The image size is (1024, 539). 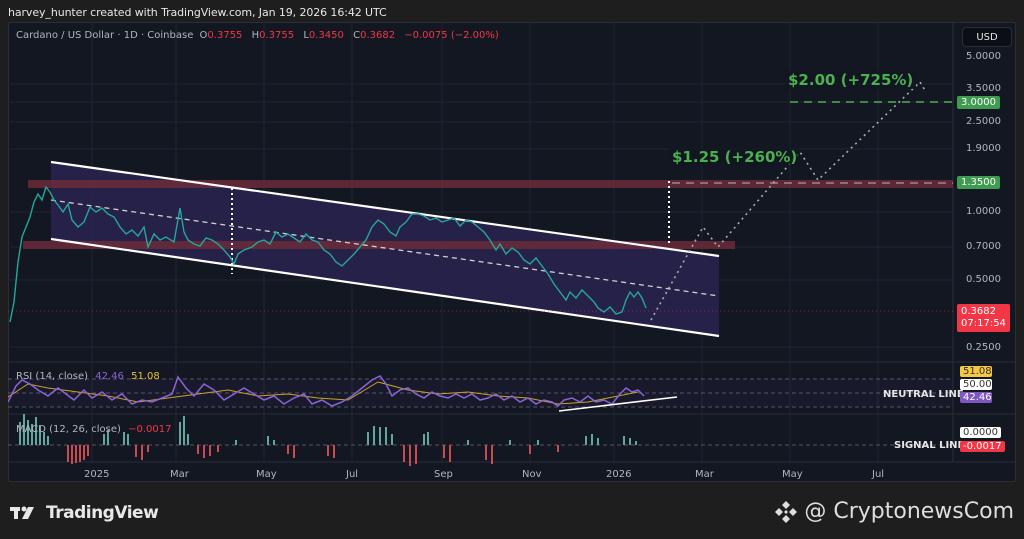 What do you see at coordinates (980, 432) in the screenshot?
I see `macd-zero-tag: 0.0000` at bounding box center [980, 432].